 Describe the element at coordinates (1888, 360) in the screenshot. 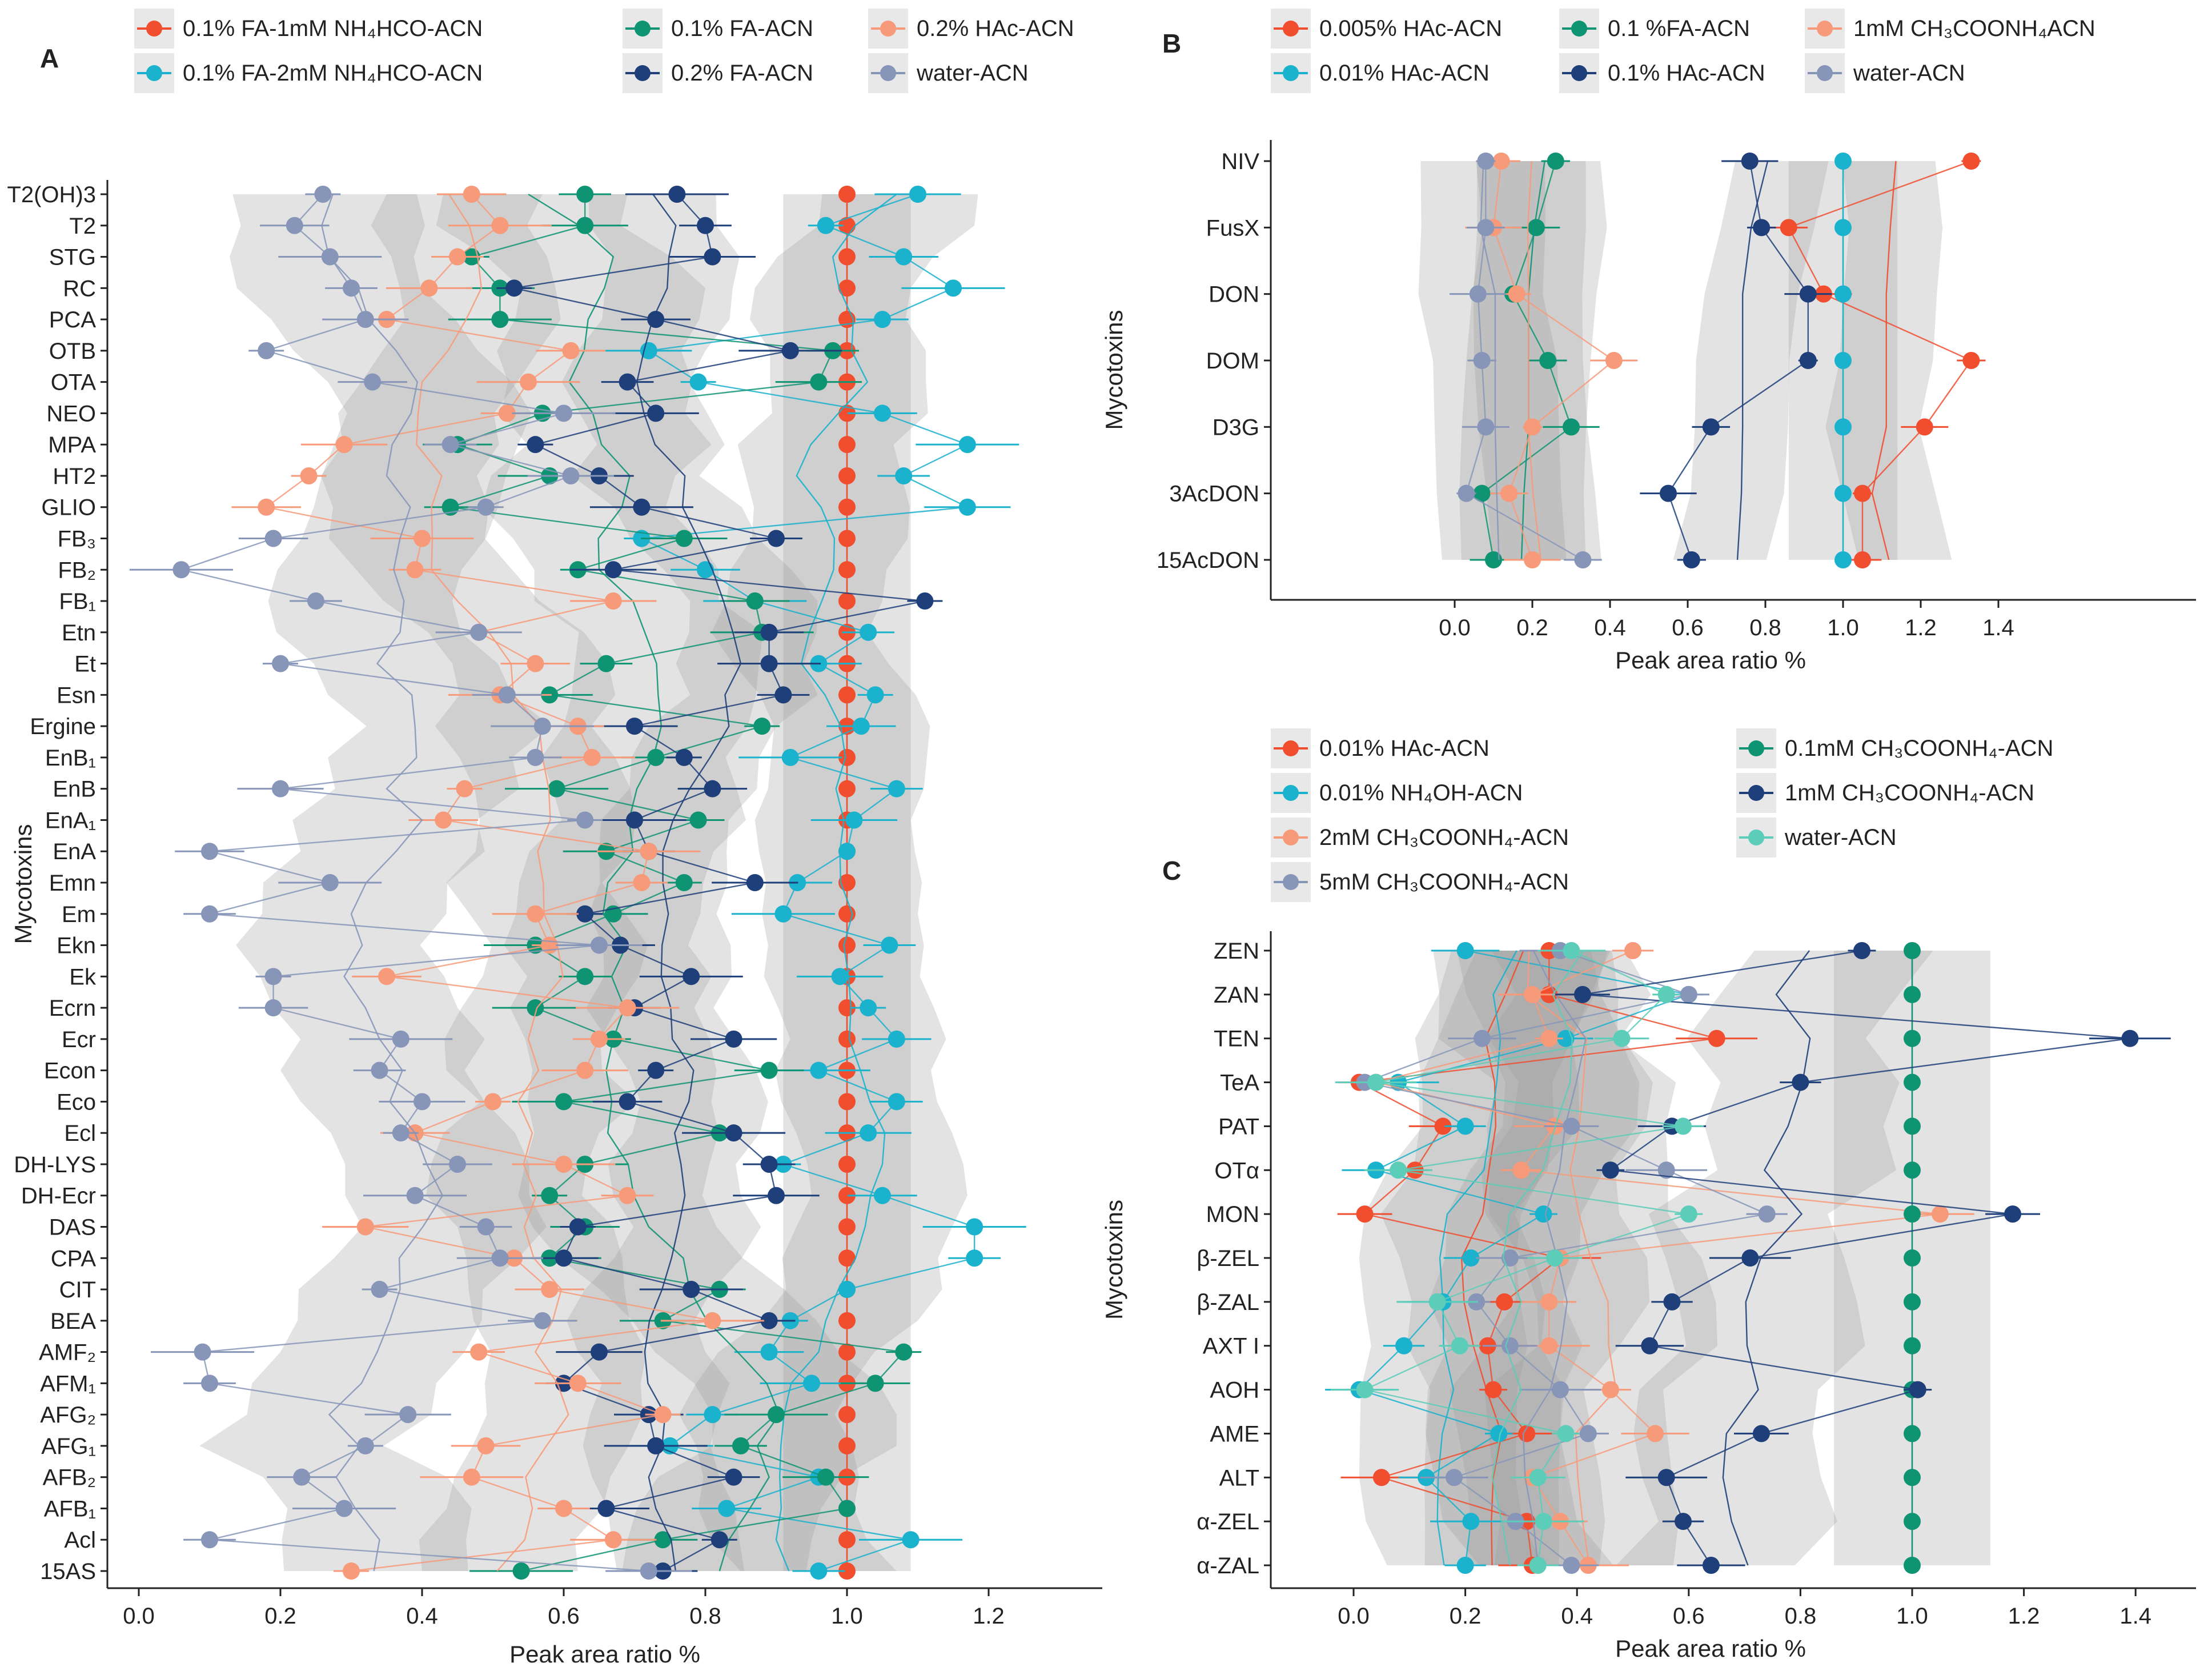

I see `confidence-band` at that location.